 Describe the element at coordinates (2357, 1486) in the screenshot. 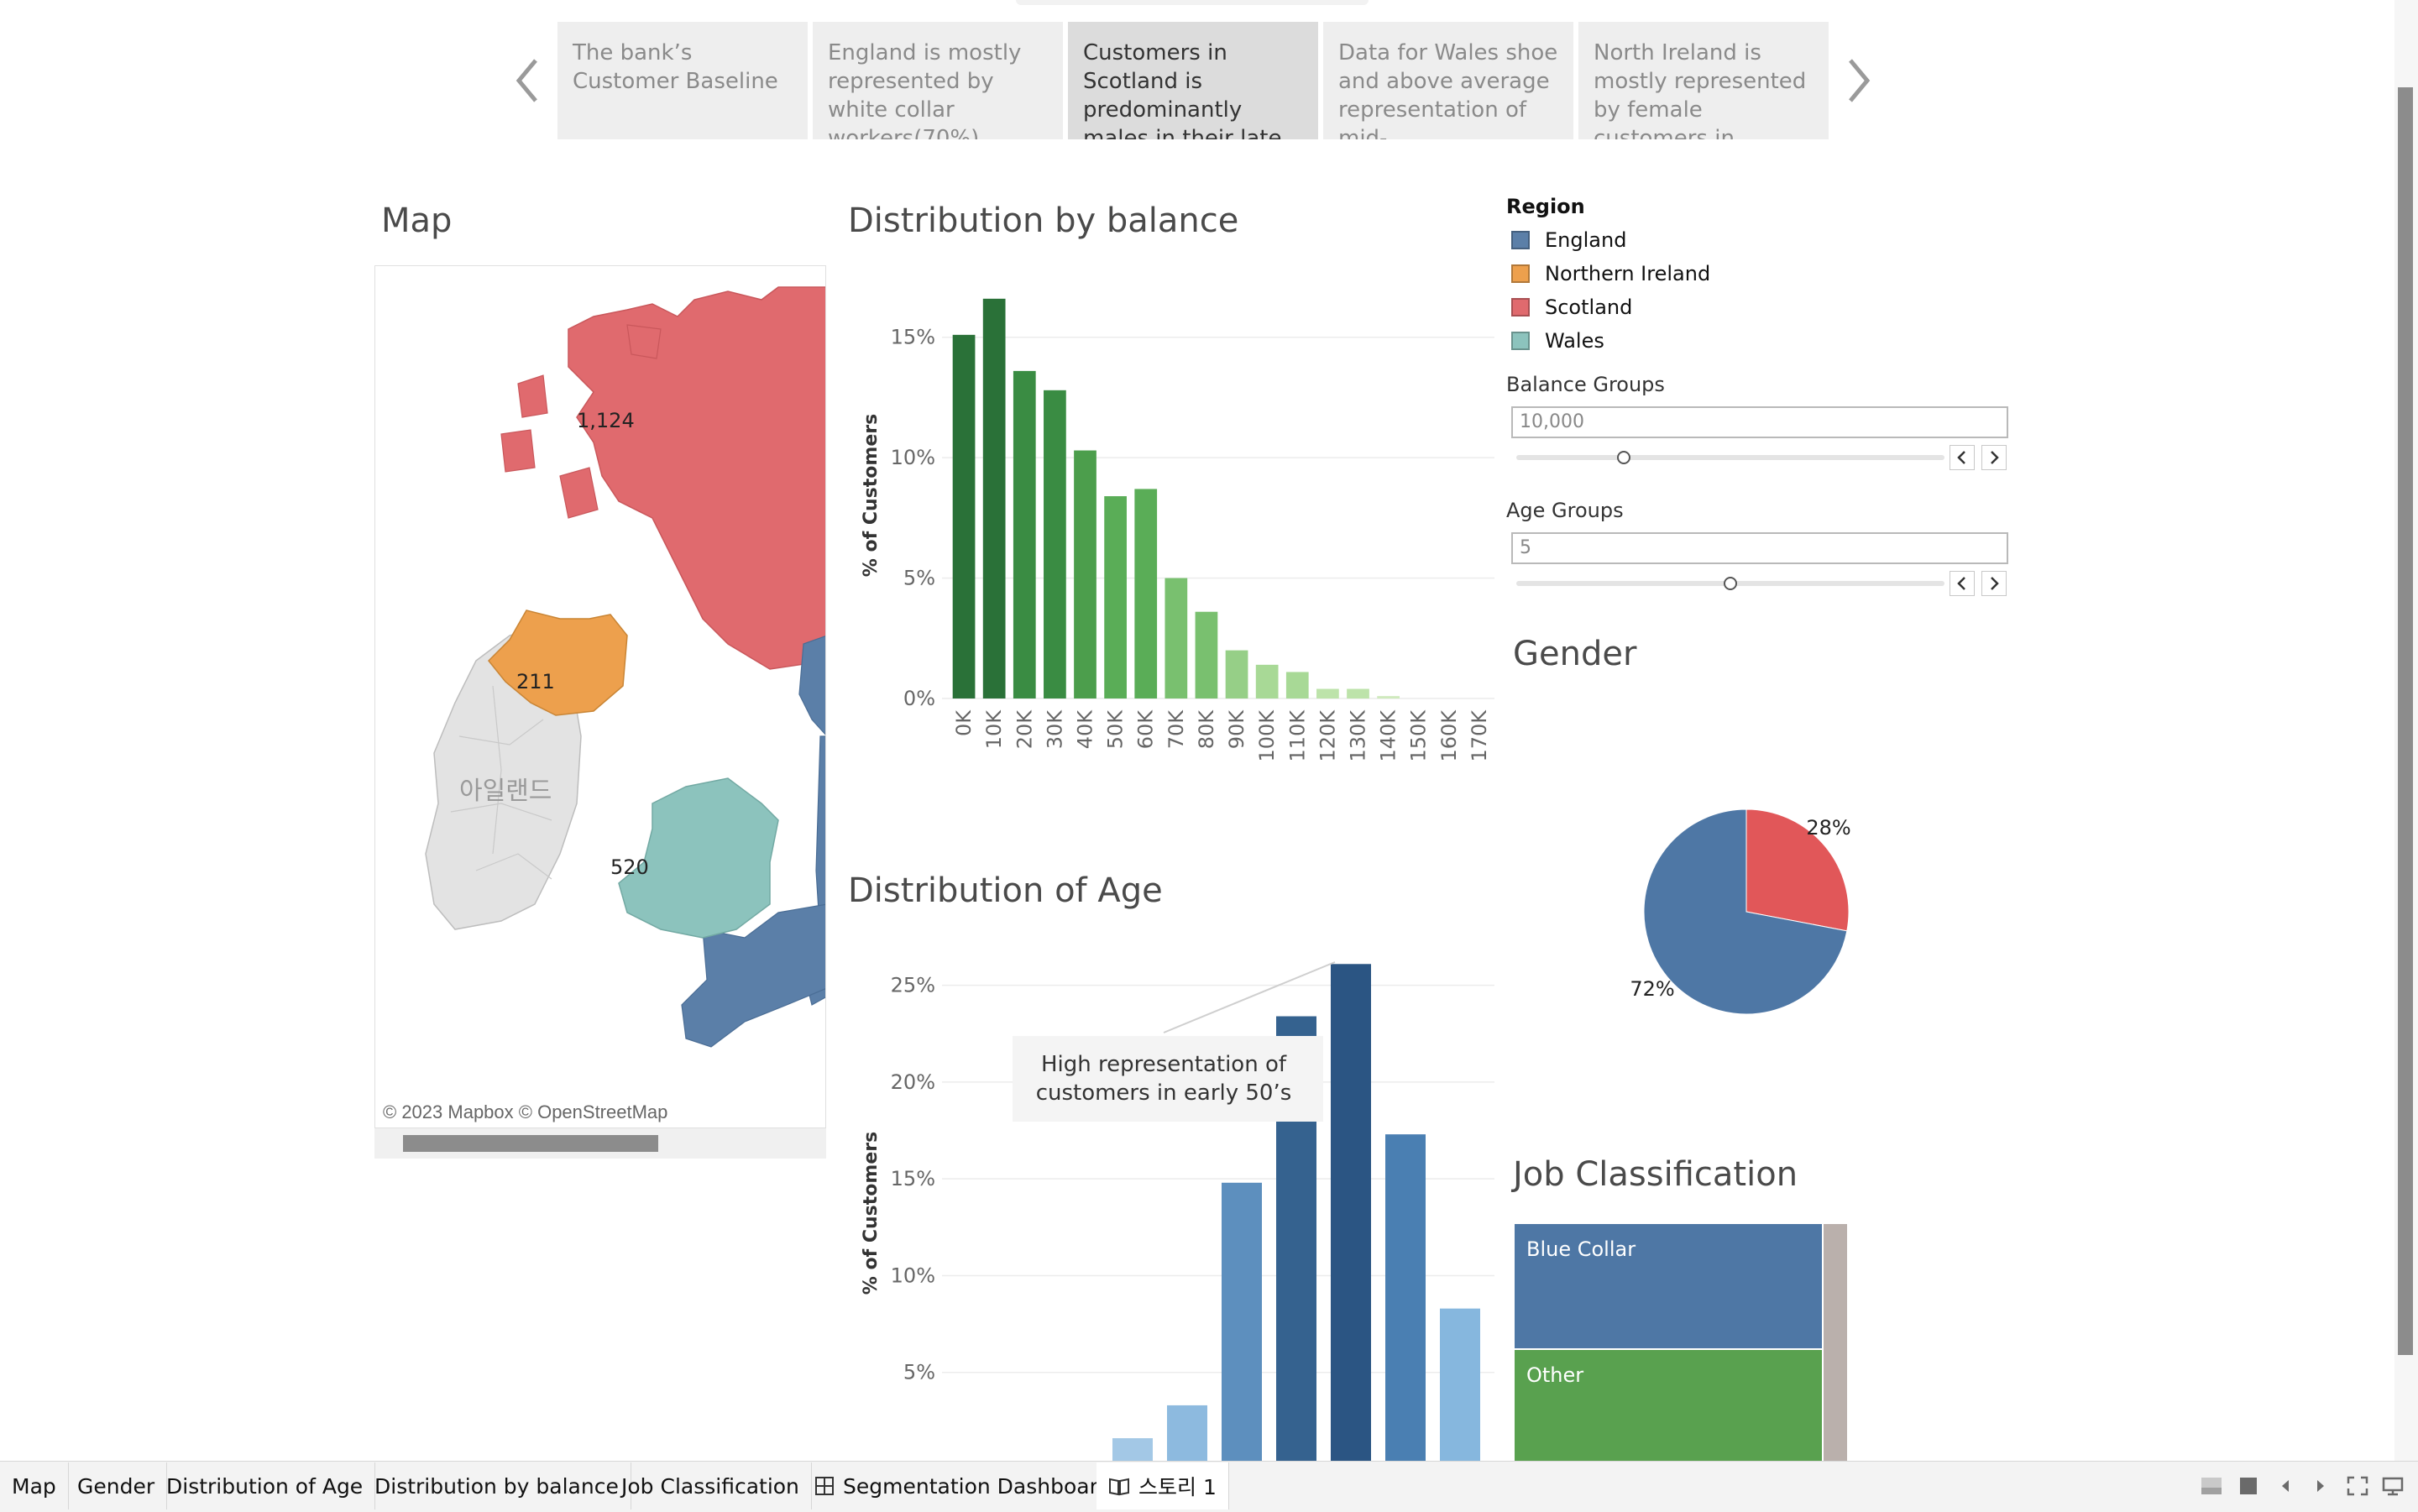

I see `fullscreen-icon` at that location.